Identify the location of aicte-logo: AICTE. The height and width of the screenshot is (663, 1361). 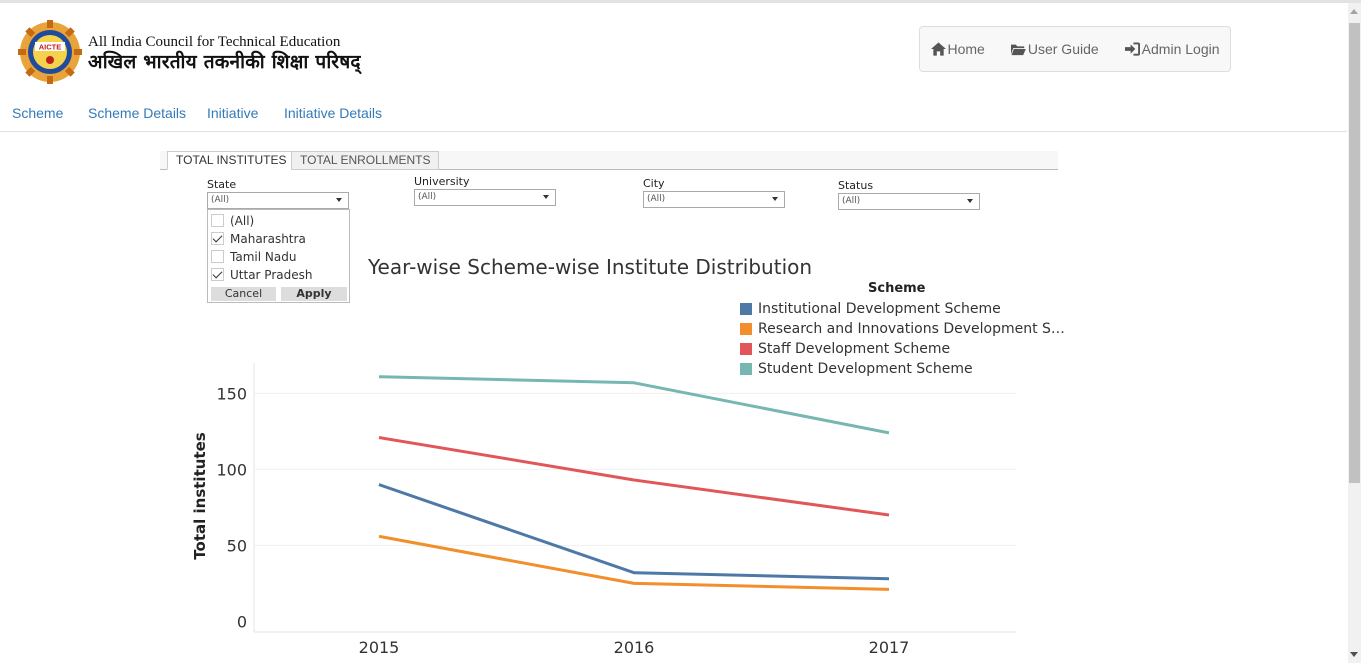
(50, 52).